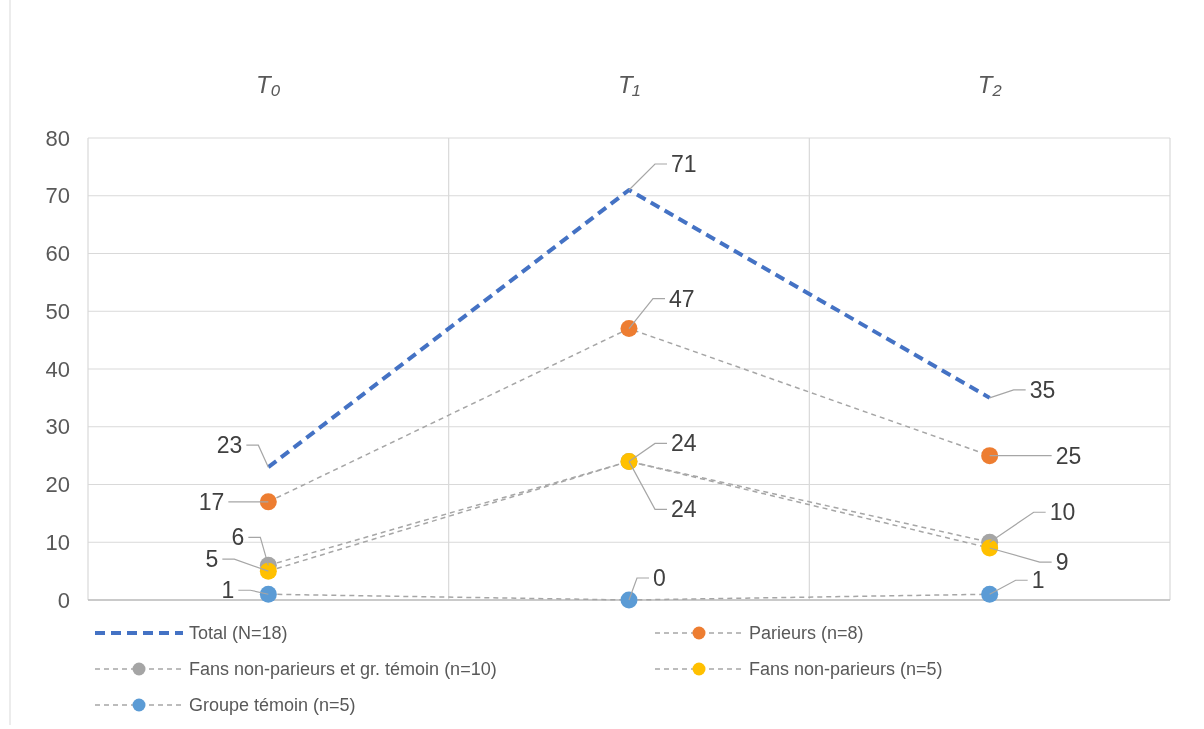 The height and width of the screenshot is (729, 1204). I want to click on y-tick-label: 80, so click(57, 138).